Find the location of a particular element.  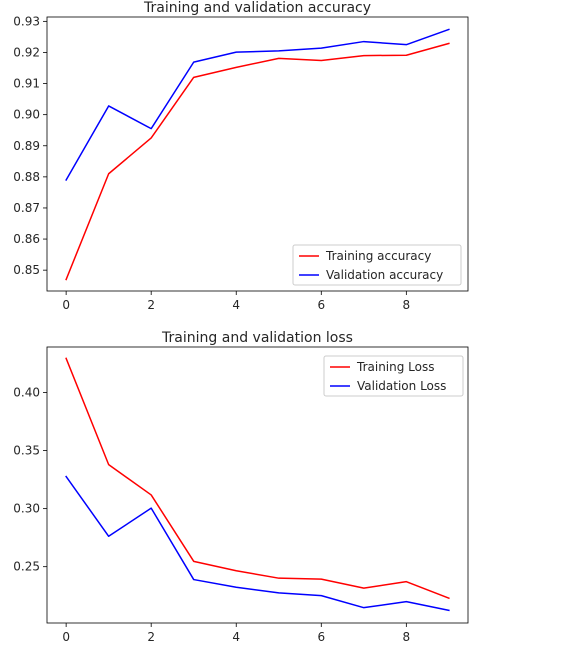

accuracy-legend-label-training: Training accuracy is located at coordinates (378, 256).